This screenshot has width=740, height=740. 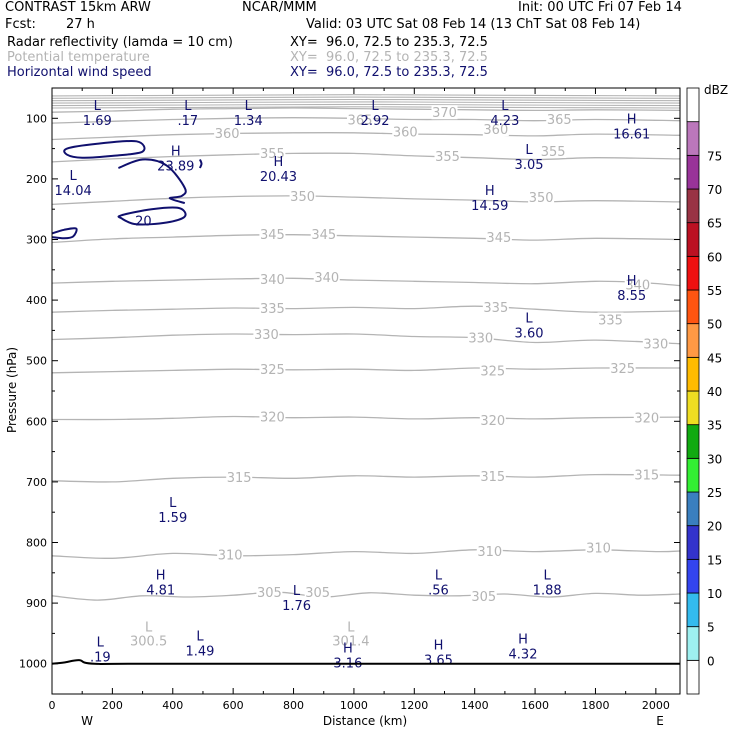 I want to click on y-tick-label: 100, so click(x=36, y=118).